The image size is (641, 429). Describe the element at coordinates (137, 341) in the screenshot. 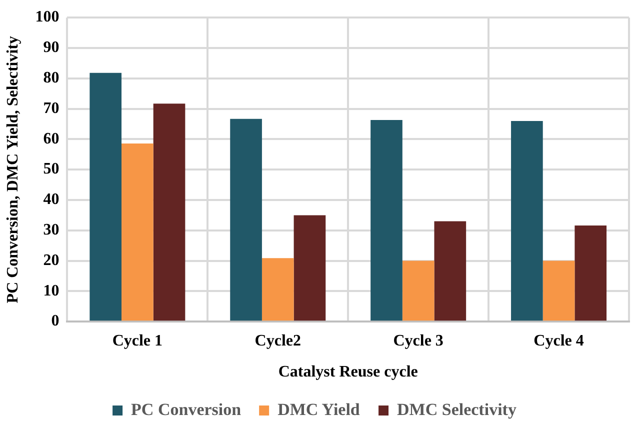

I see `x-tick-label: Cycle 1` at that location.